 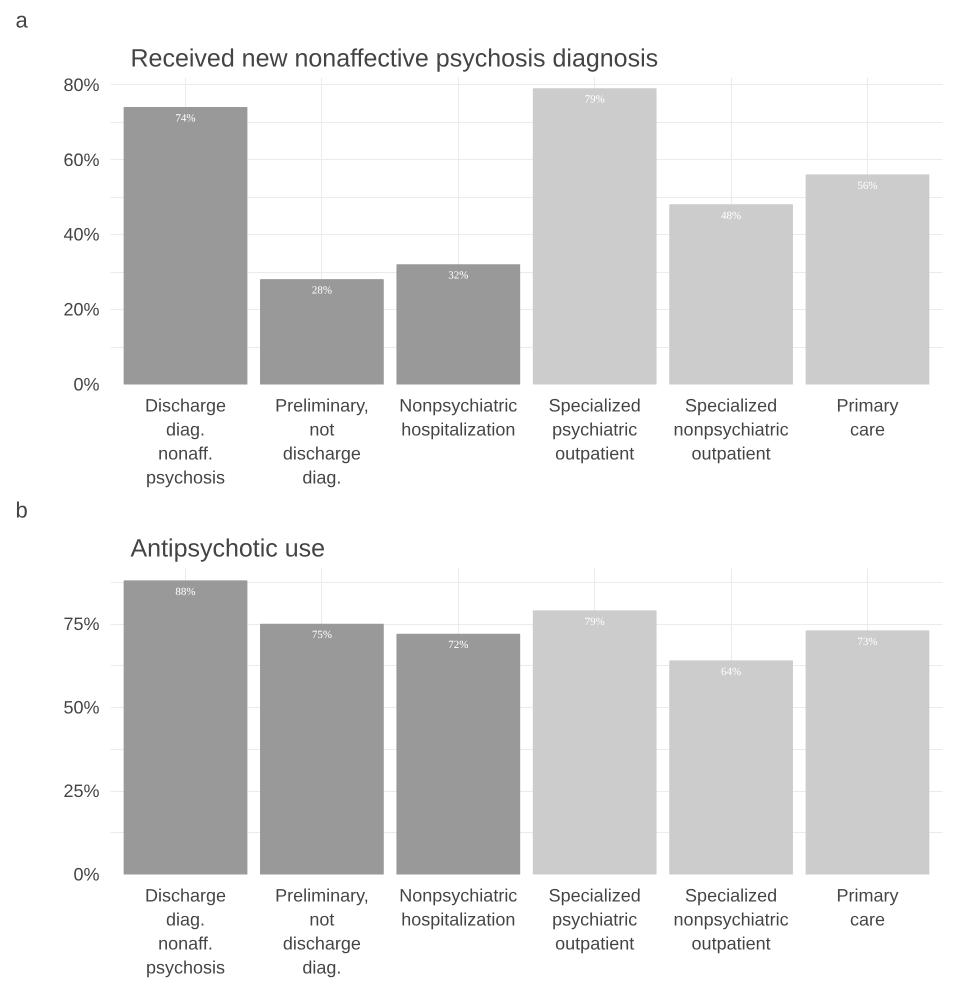 I want to click on text: a, so click(x=22, y=20).